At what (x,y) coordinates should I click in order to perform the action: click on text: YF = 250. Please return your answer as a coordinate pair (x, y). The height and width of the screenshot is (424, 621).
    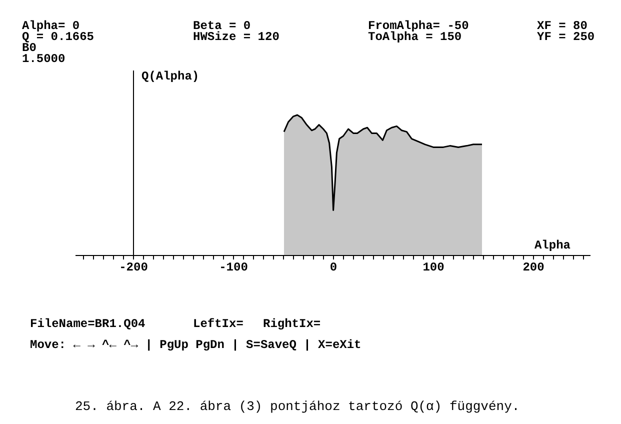
    Looking at the image, I should click on (566, 37).